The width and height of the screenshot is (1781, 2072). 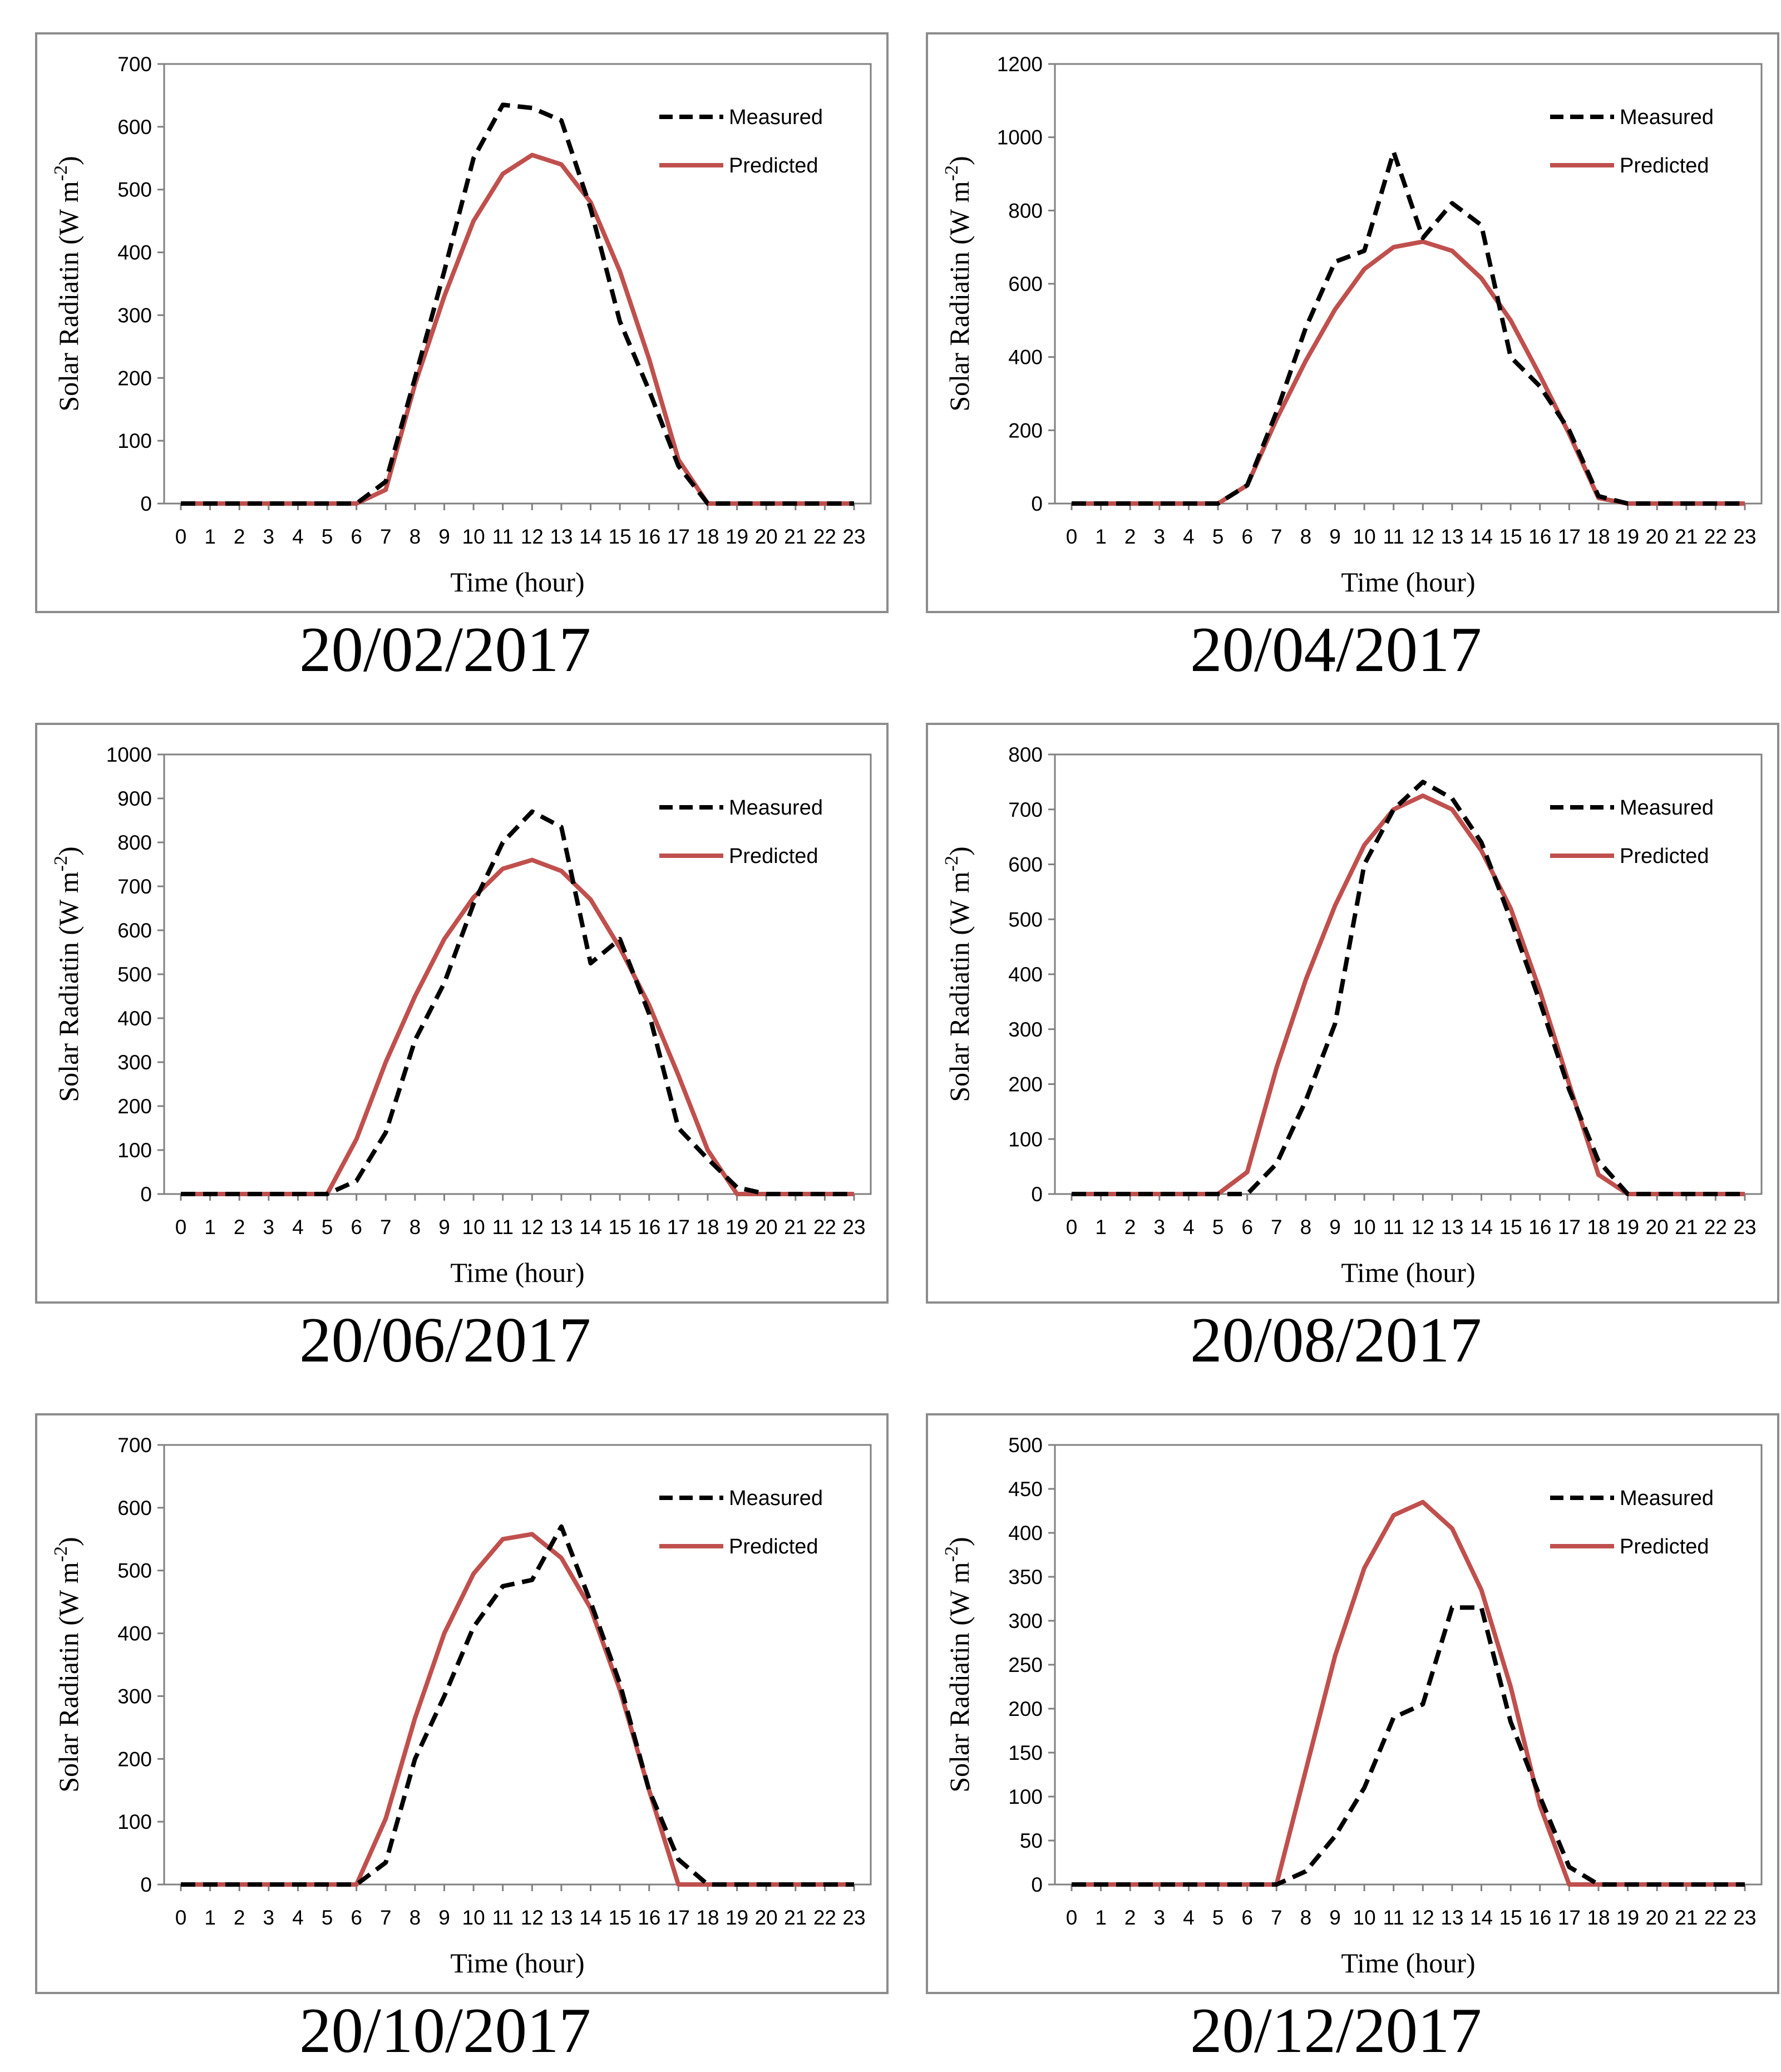 I want to click on y-tick-label: 150, so click(x=1025, y=1753).